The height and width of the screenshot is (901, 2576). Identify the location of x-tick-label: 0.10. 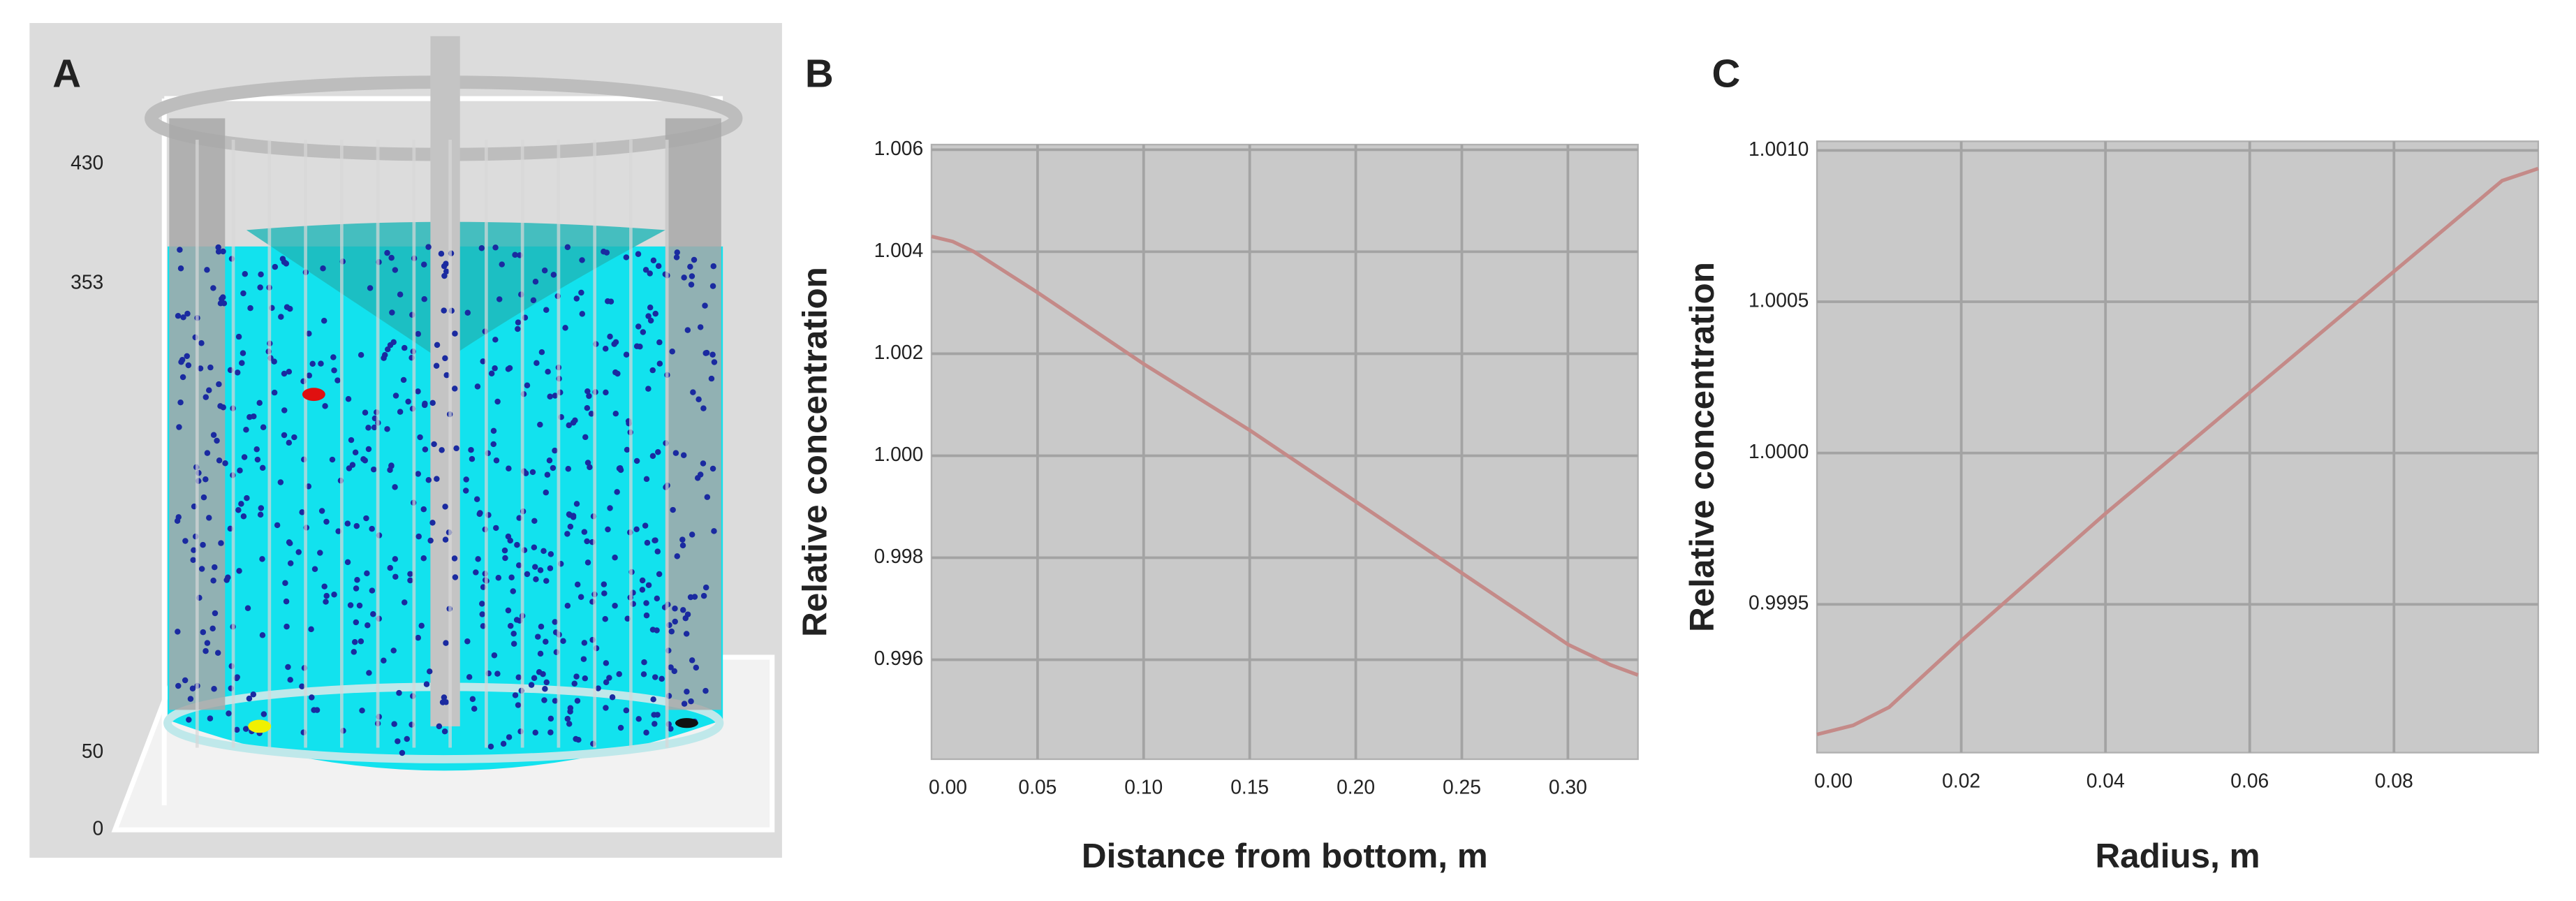
(1143, 787).